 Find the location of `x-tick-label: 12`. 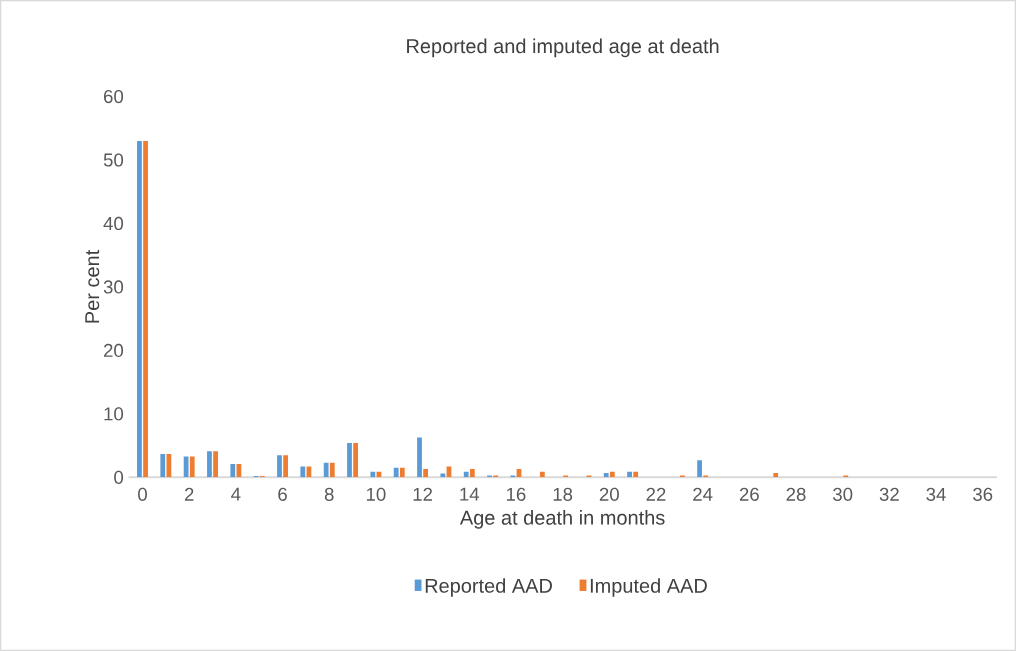

x-tick-label: 12 is located at coordinates (423, 494).